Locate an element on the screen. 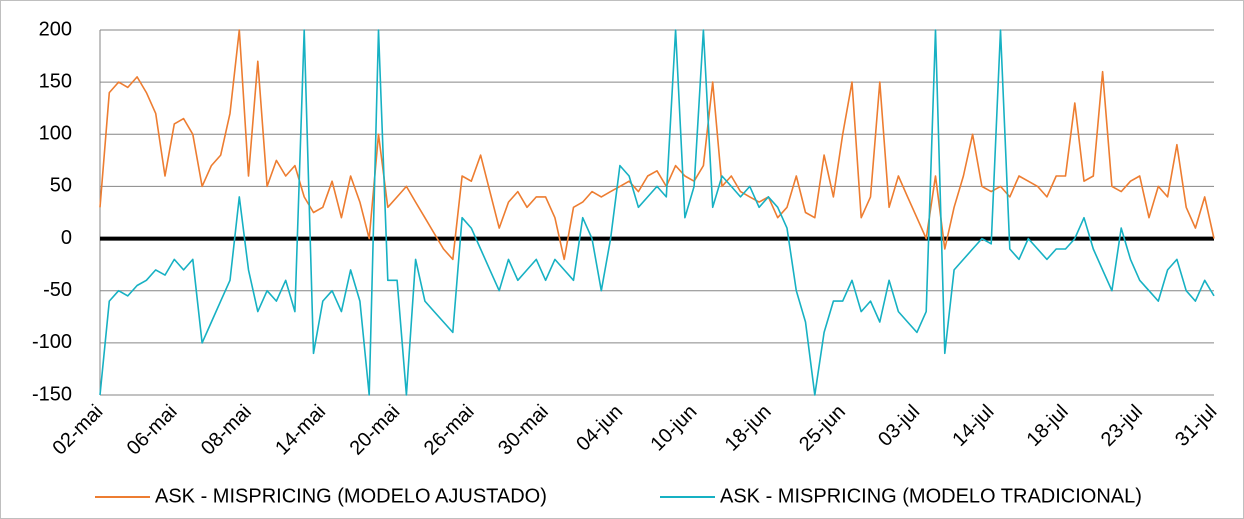 The width and height of the screenshot is (1244, 519). y-tick-label: -100 is located at coordinates (52, 342).